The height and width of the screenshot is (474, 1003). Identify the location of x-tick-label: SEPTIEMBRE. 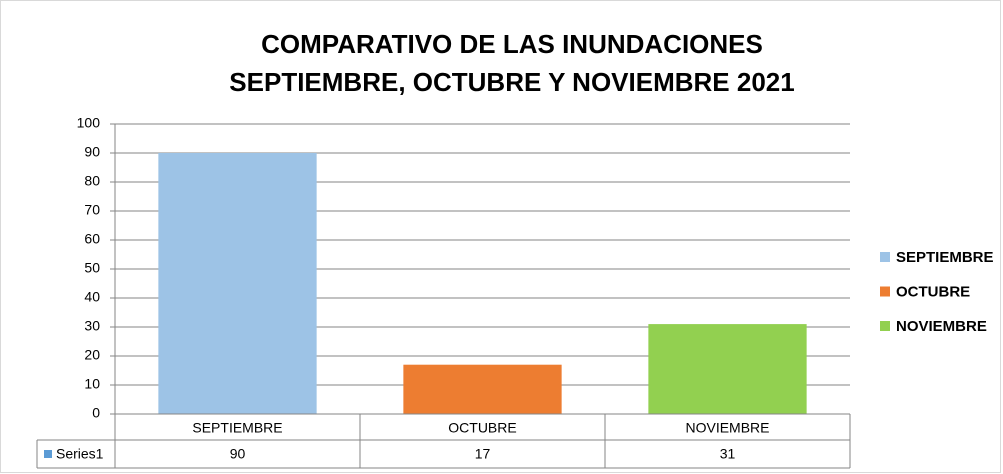
(237, 428).